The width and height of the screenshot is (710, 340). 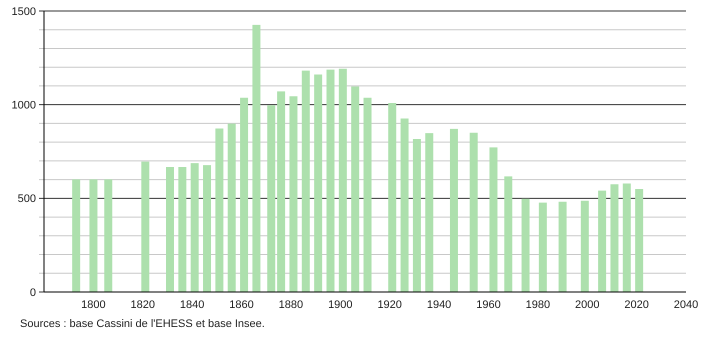 I want to click on y-tick-label: 0, so click(x=33, y=292).